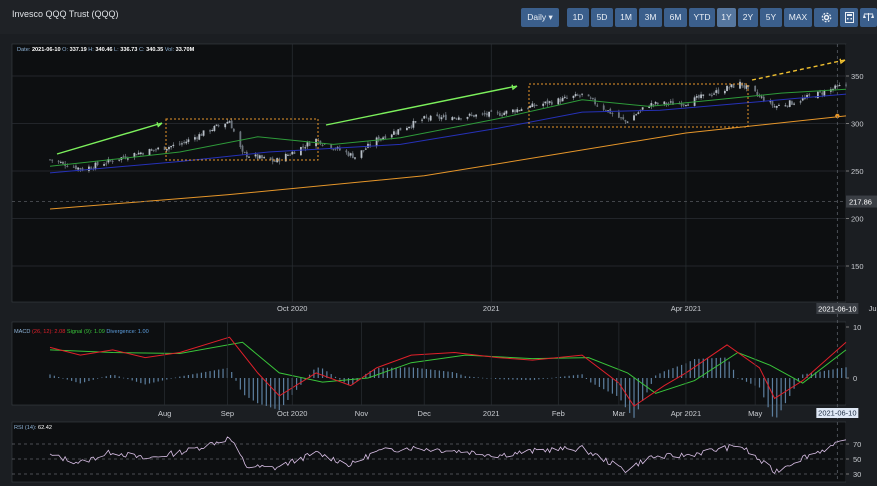 The height and width of the screenshot is (486, 877). What do you see at coordinates (868, 17) in the screenshot?
I see `compare-scale-icon` at bounding box center [868, 17].